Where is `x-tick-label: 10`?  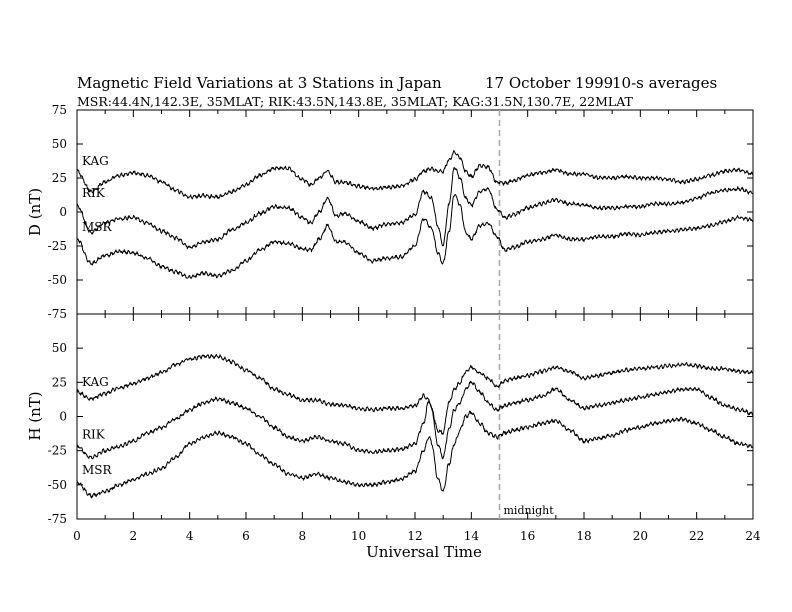
x-tick-label: 10 is located at coordinates (358, 536).